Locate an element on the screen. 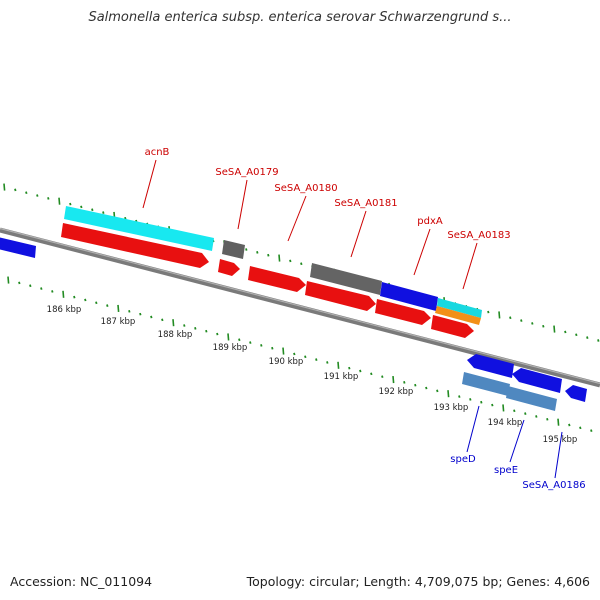 This screenshot has height=600, width=600. feature-speE-steel is located at coordinates (531, 398).